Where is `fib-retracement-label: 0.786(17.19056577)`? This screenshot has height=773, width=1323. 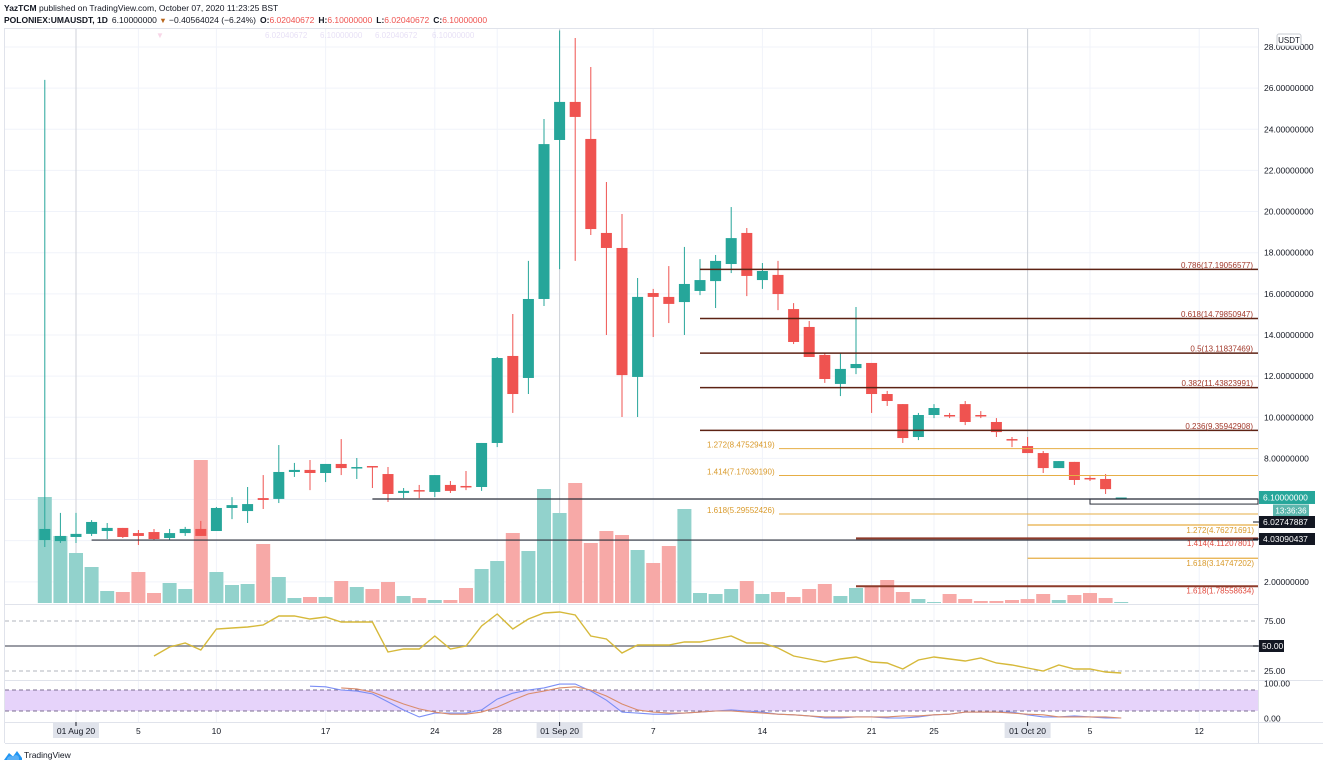
fib-retracement-label: 0.786(17.19056577) is located at coordinates (1217, 265).